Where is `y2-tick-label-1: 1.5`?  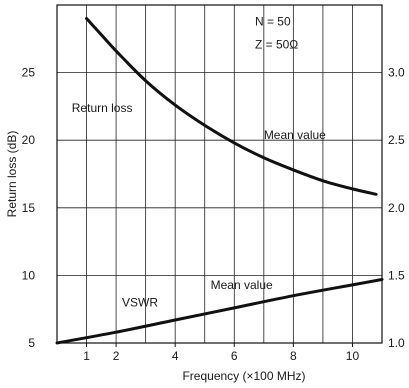
y2-tick-label-1: 1.5 is located at coordinates (396, 275).